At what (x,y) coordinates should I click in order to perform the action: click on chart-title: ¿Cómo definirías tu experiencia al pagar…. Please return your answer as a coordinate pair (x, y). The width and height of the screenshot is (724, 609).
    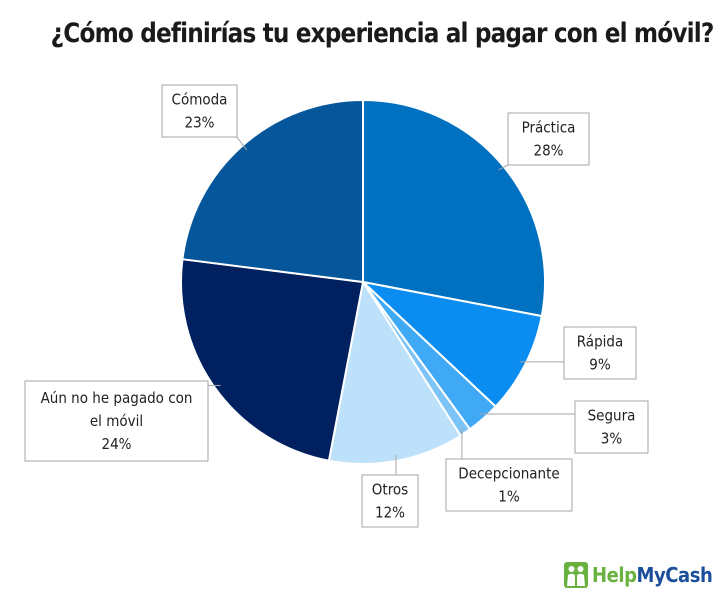
    Looking at the image, I should click on (382, 33).